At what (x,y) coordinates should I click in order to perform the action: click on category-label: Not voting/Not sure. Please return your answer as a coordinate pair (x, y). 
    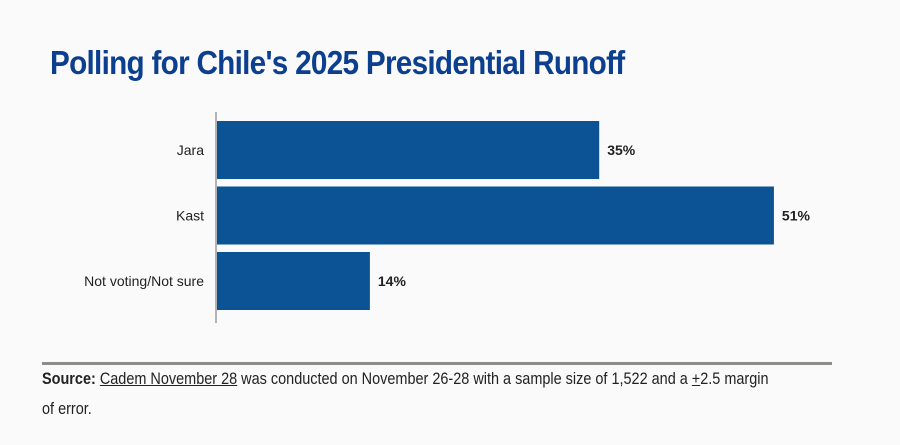
    Looking at the image, I should click on (144, 281).